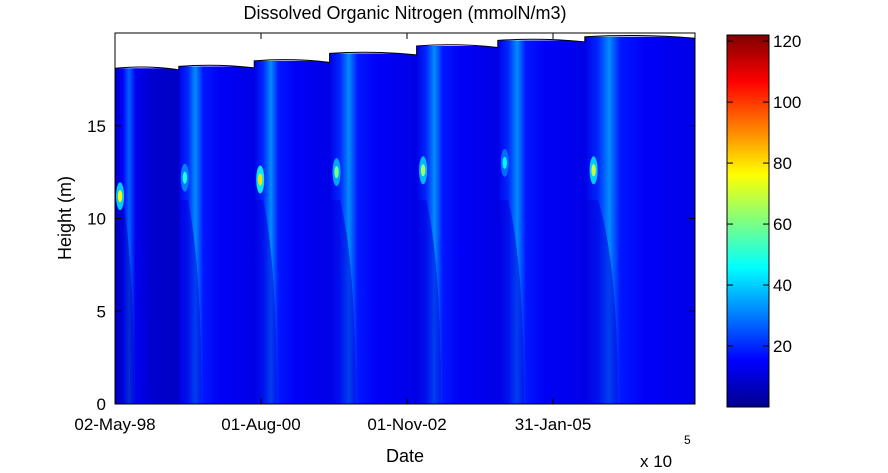 The height and width of the screenshot is (473, 888). What do you see at coordinates (96, 126) in the screenshot?
I see `y-tick-label: 15` at bounding box center [96, 126].